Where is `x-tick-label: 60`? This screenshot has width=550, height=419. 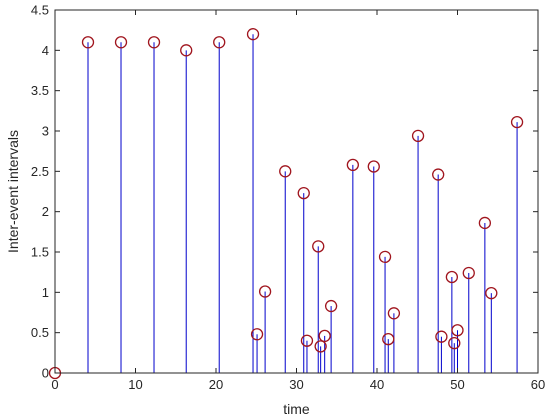
x-tick-label: 60 is located at coordinates (538, 384).